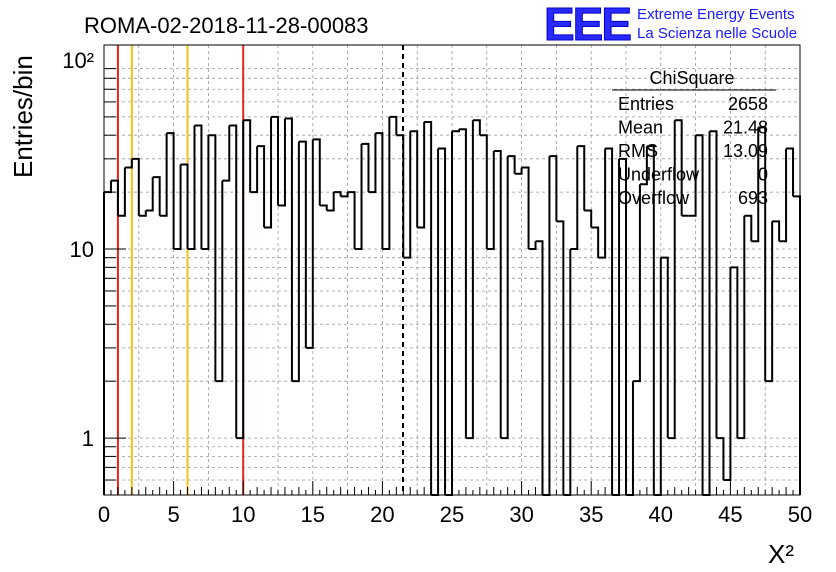 The height and width of the screenshot is (572, 836). I want to click on x-tick-label: 25, so click(452, 514).